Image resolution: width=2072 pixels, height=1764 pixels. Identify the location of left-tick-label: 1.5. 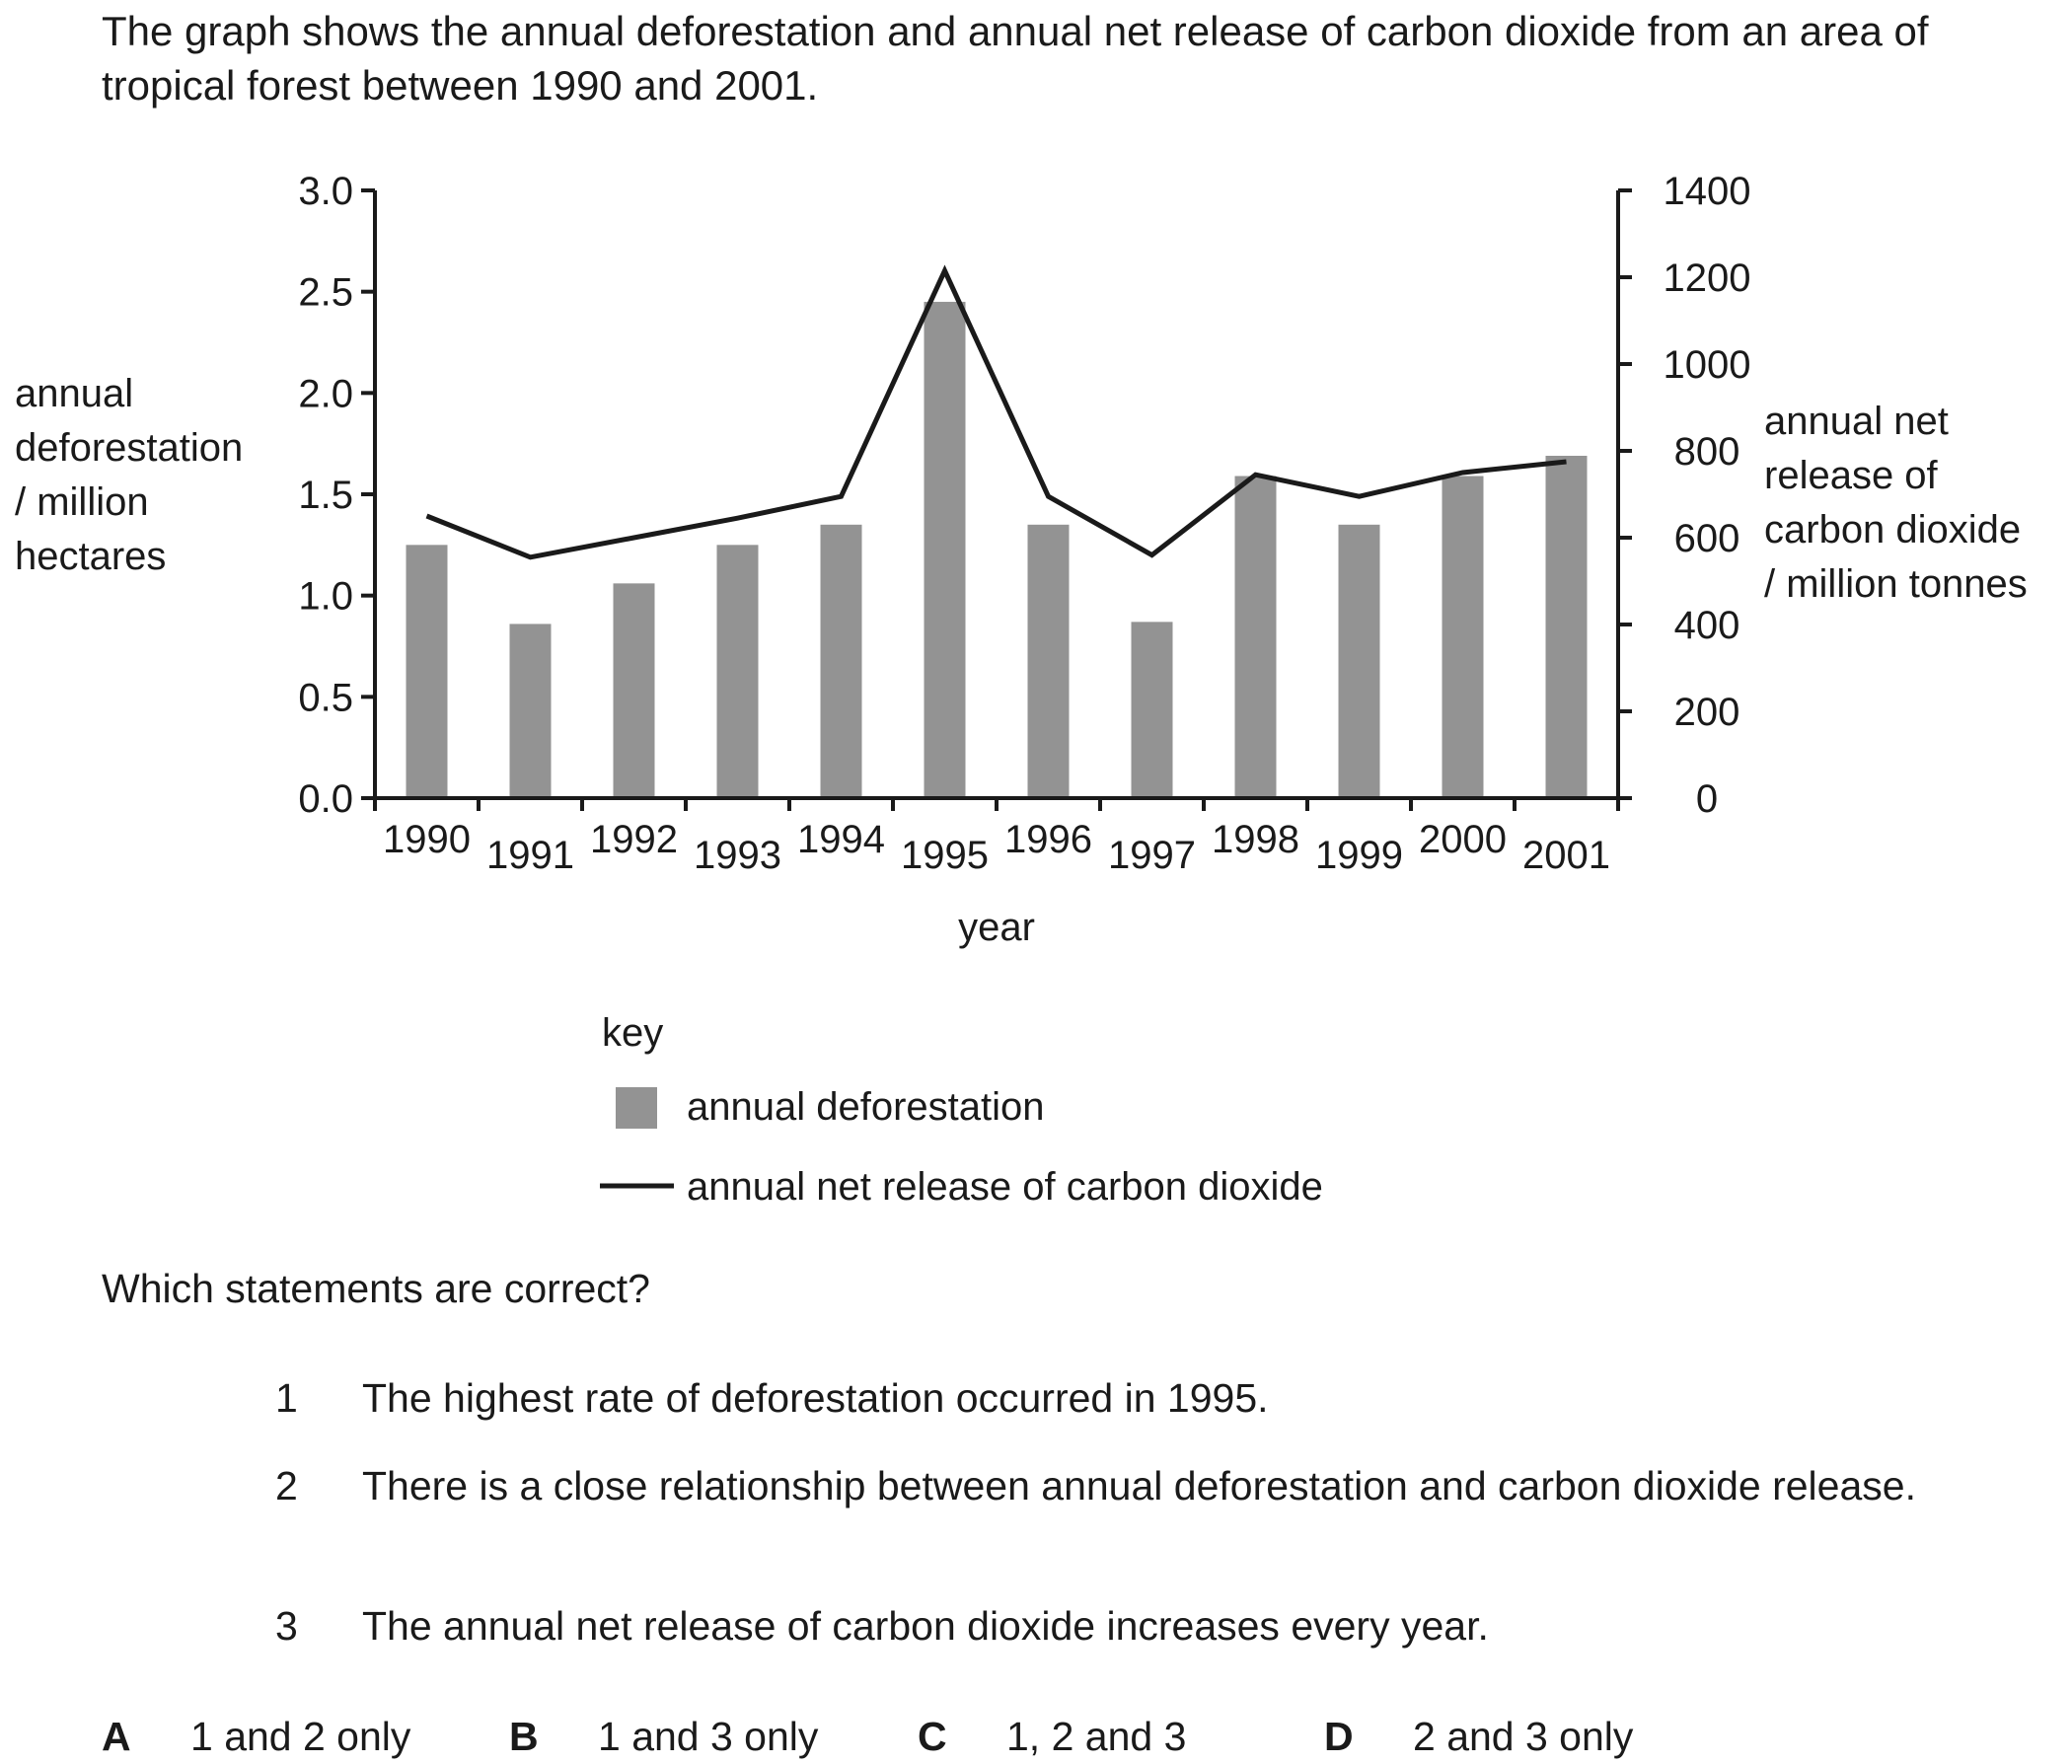
(326, 495).